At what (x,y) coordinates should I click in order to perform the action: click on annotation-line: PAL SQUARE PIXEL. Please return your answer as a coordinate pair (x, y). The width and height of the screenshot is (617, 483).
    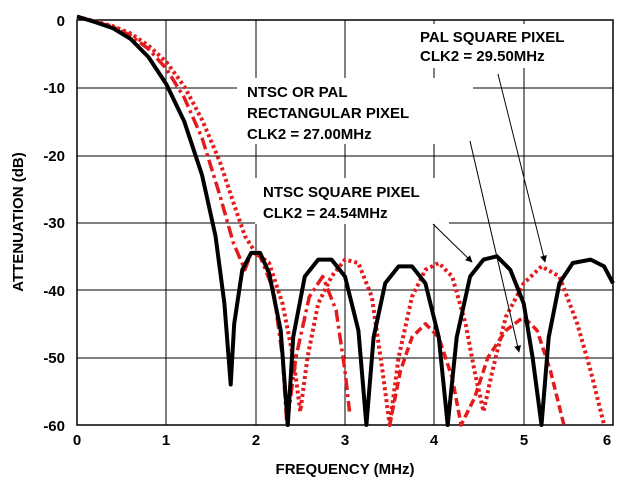
    Looking at the image, I should click on (492, 37).